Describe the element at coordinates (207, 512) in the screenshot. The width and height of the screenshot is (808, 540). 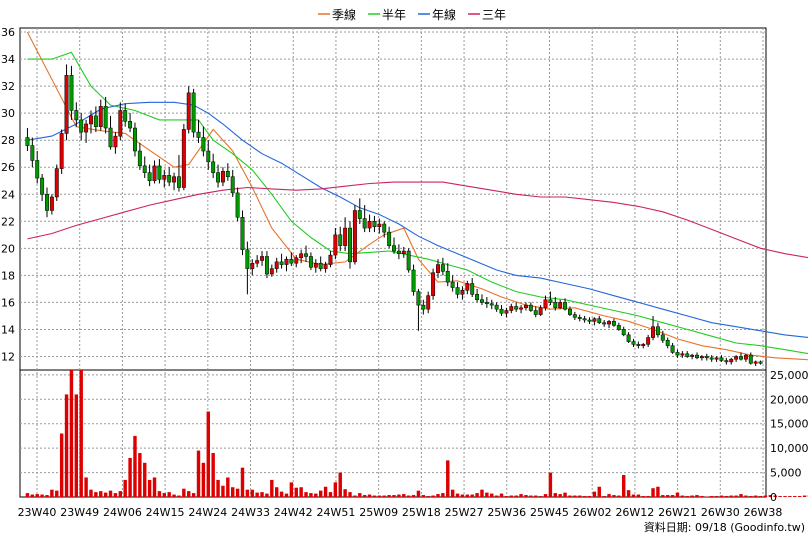
I see `x-tick-label: 24W24` at that location.